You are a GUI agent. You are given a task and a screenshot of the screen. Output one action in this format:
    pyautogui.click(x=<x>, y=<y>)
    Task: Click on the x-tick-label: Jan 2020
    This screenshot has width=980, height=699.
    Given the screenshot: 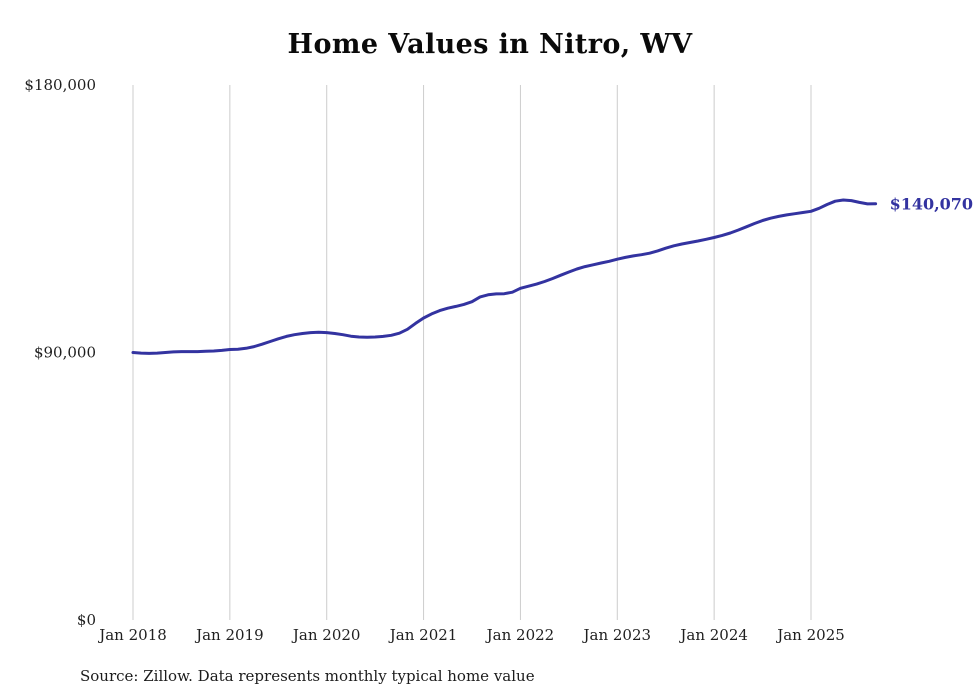 What is the action you would take?
    pyautogui.click(x=326, y=635)
    